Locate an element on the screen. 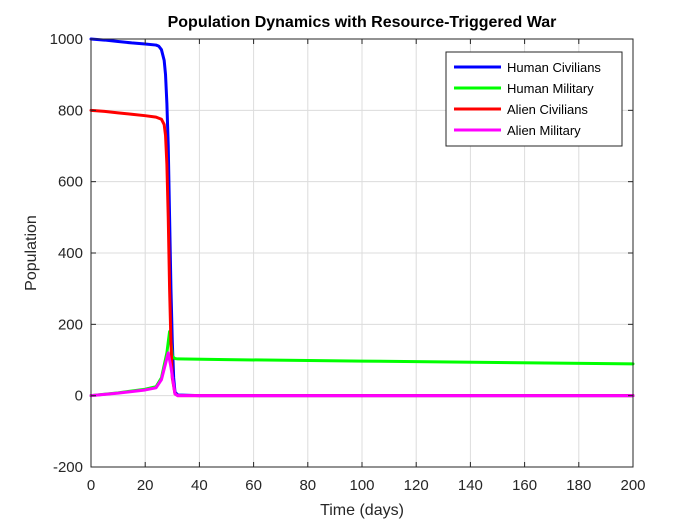  y-tick-label: 400 is located at coordinates (70, 253).